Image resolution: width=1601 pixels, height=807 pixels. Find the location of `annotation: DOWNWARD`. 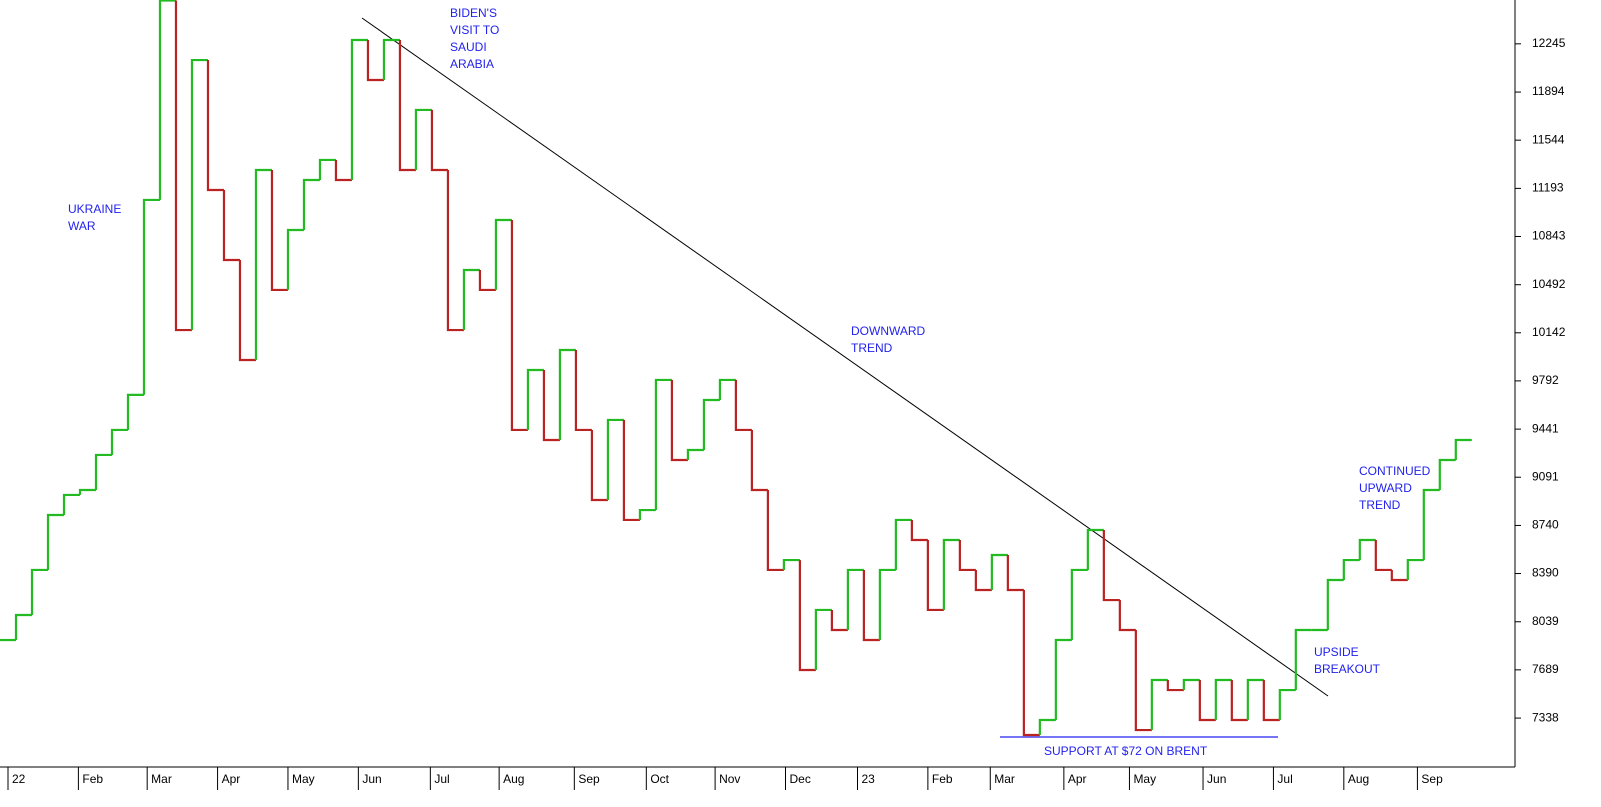

annotation: DOWNWARD is located at coordinates (888, 331).